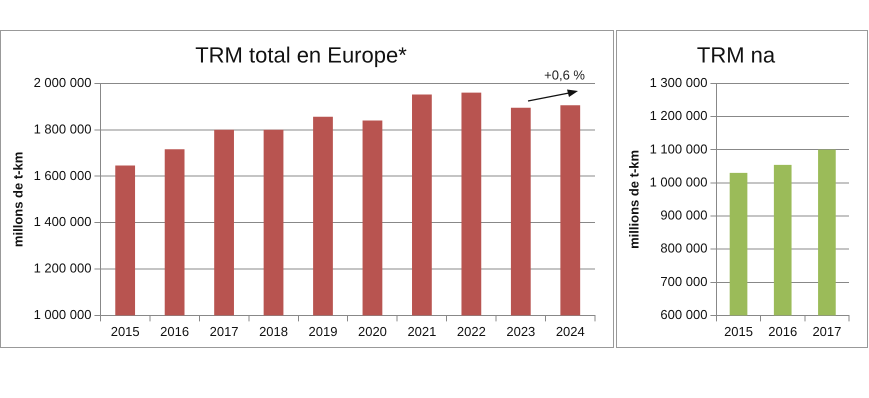 This screenshot has height=398, width=869. What do you see at coordinates (634, 199) in the screenshot?
I see `y-axis-title: millions de t-km` at bounding box center [634, 199].